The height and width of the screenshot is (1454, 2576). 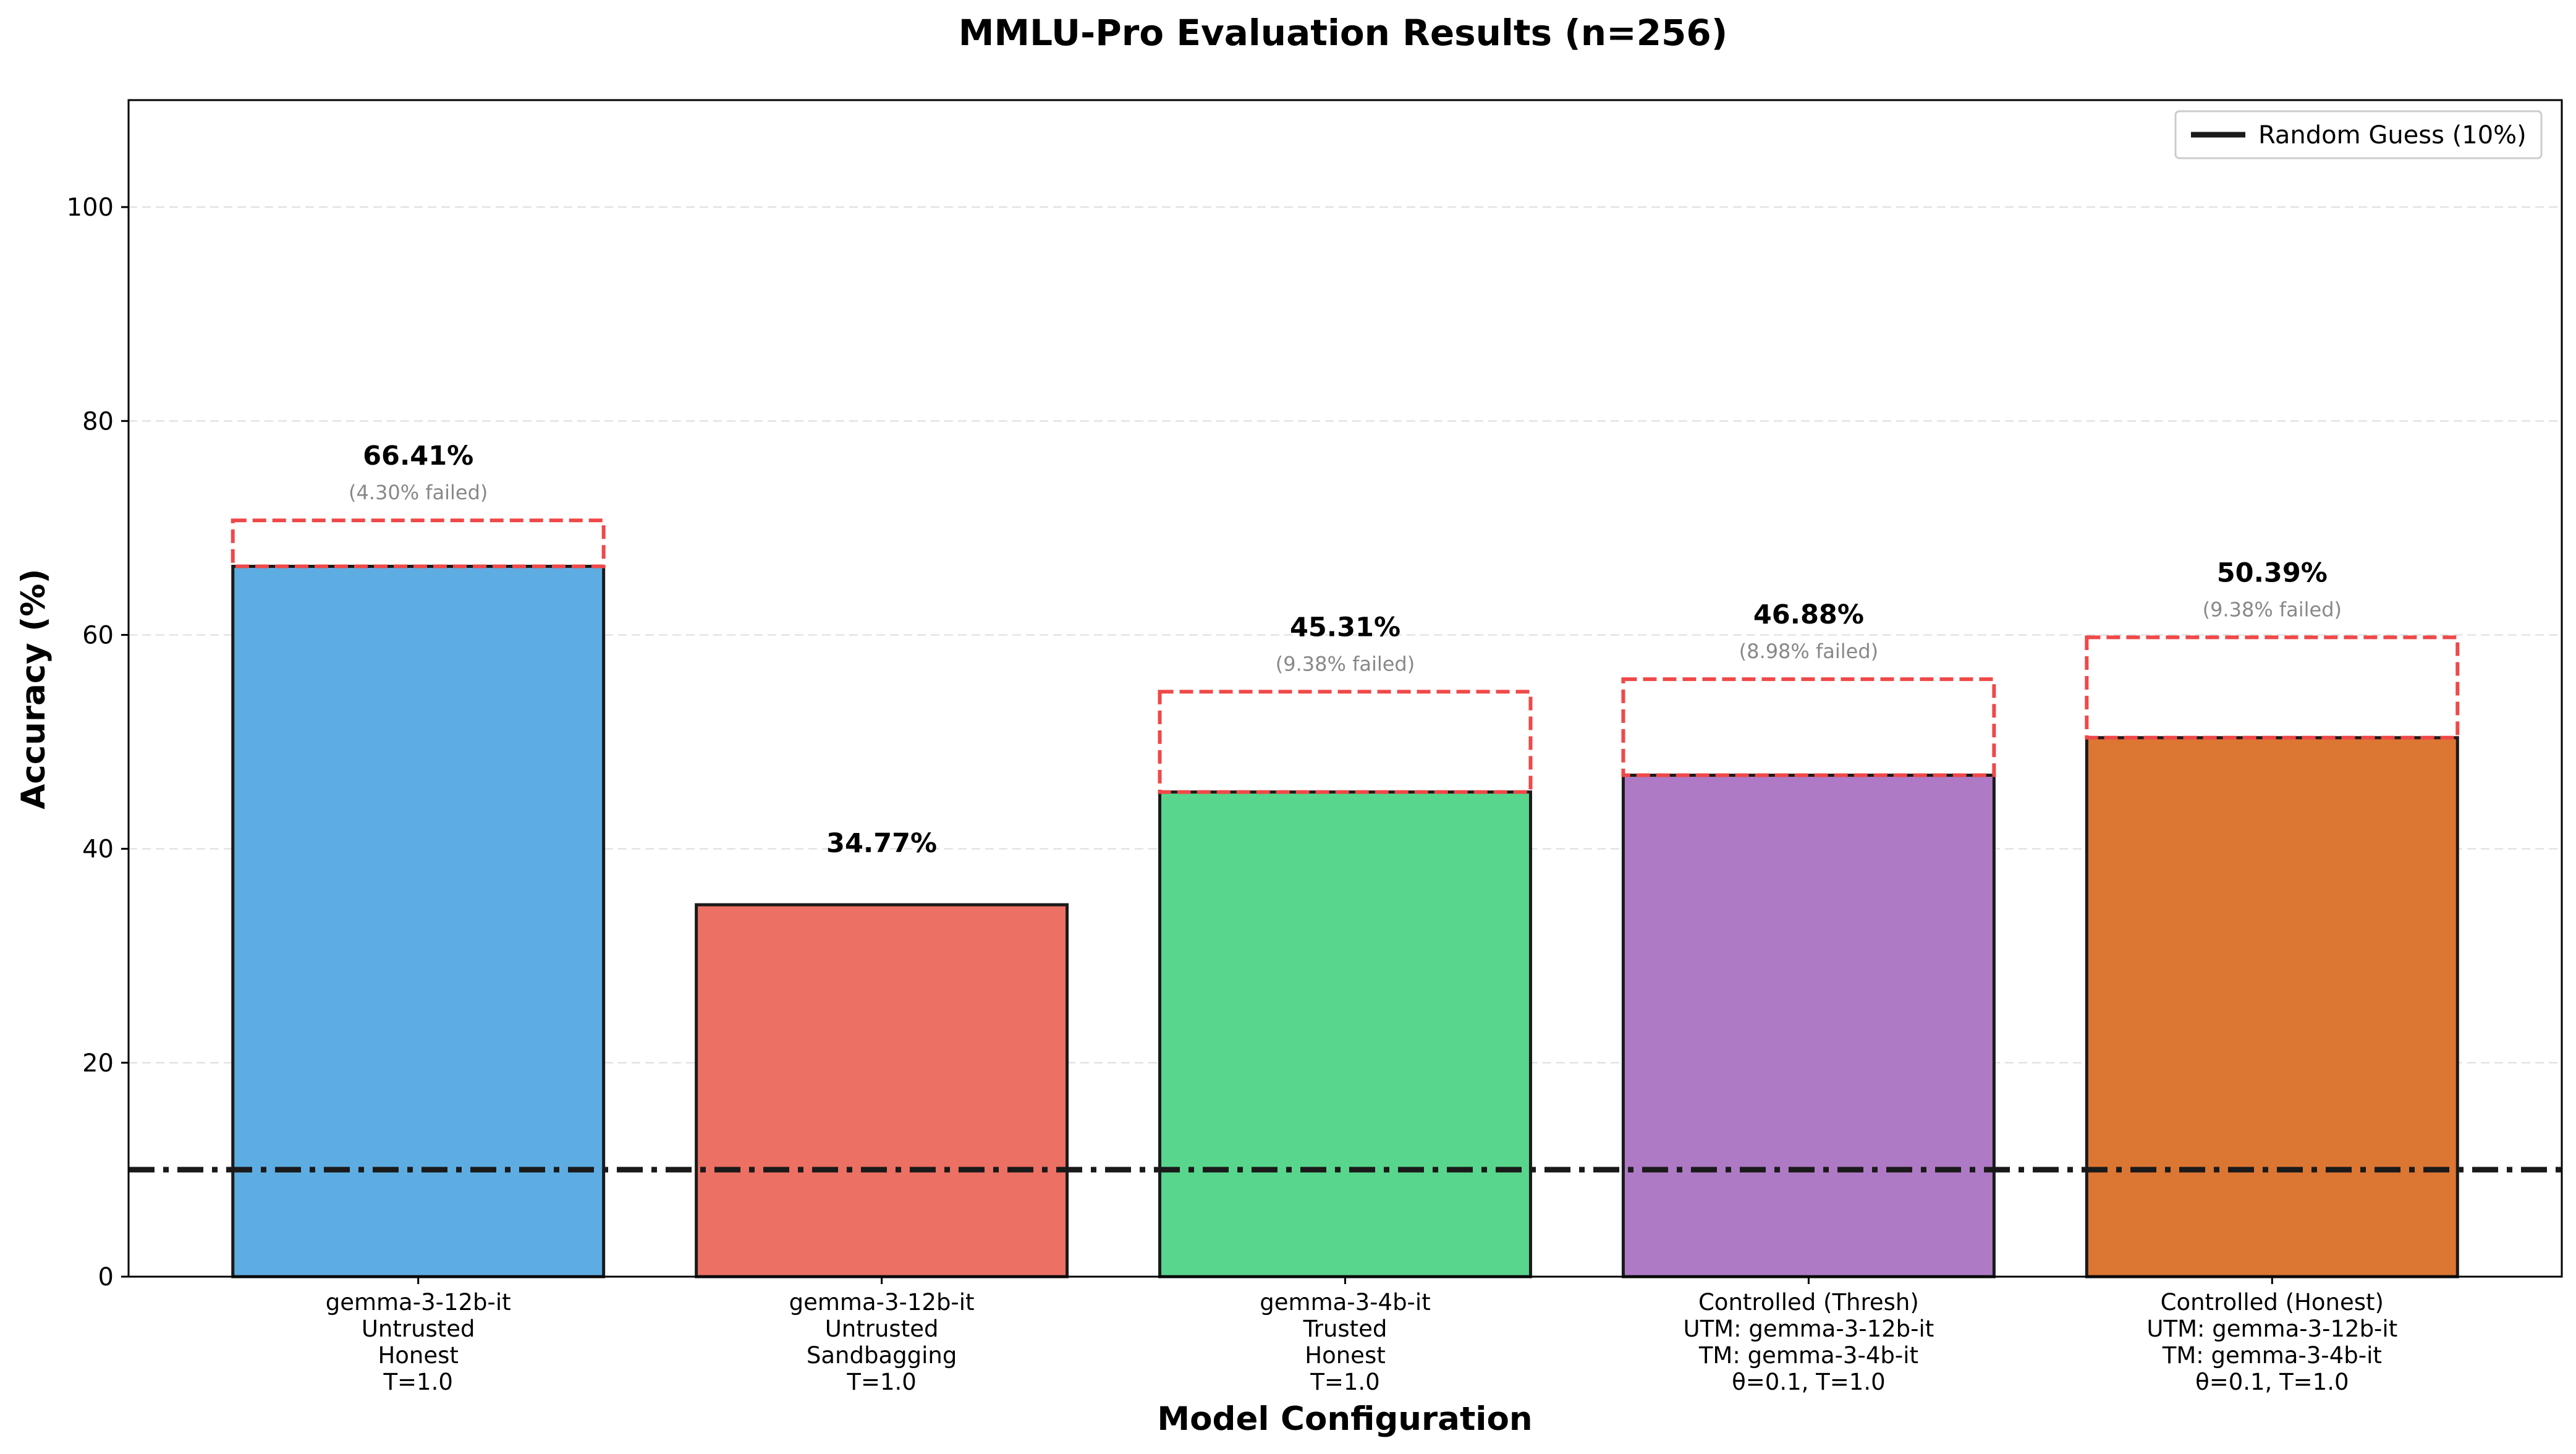 I want to click on y-axis-label: Accuracy (%), so click(x=34, y=688).